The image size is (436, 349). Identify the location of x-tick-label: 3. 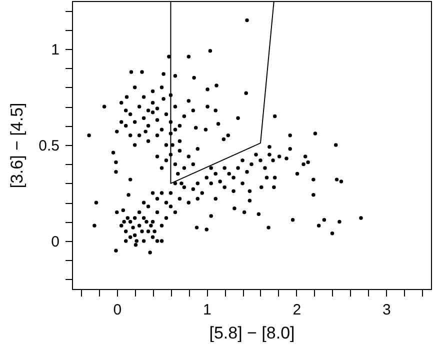
(386, 310).